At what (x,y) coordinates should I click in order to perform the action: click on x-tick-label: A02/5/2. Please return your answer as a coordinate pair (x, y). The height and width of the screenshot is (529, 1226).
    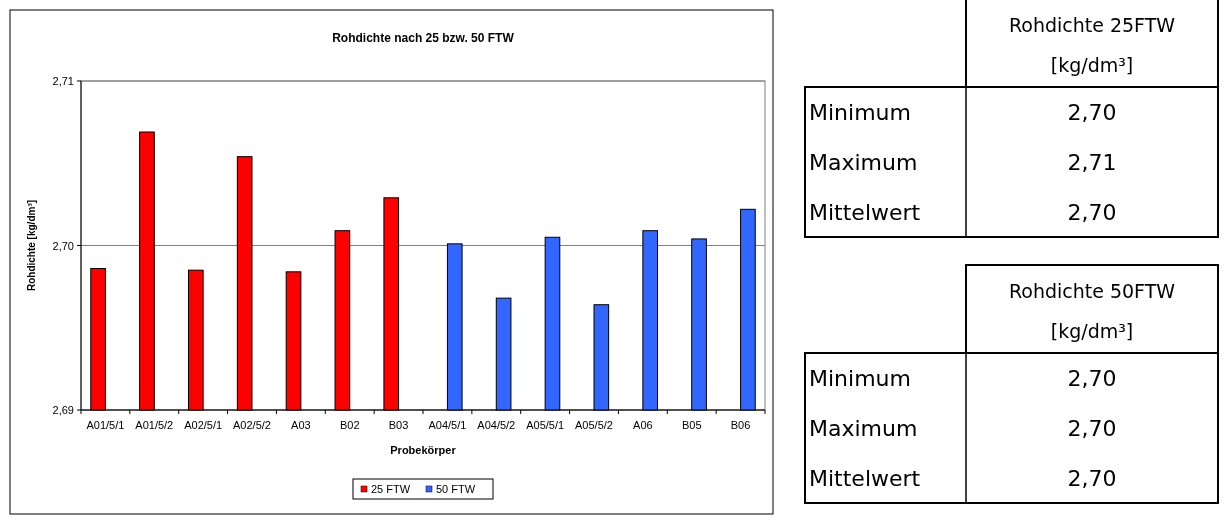
    Looking at the image, I should click on (252, 425).